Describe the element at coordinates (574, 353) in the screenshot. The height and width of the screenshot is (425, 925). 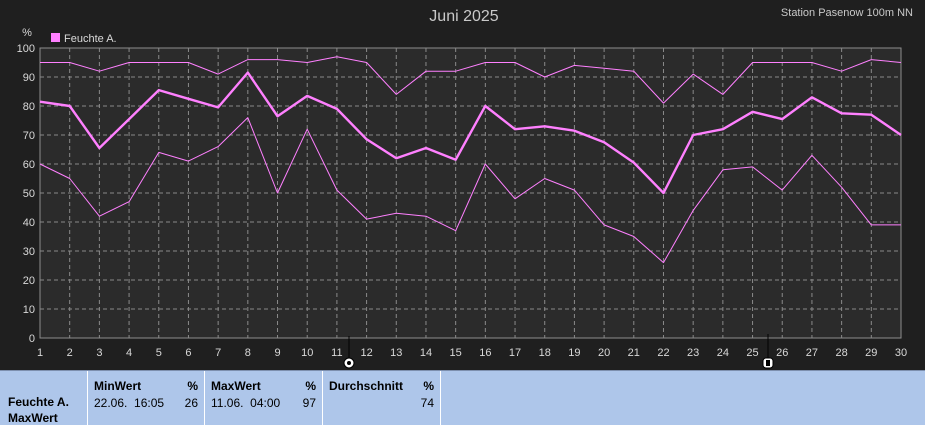
I see `x-tick-label: 19` at that location.